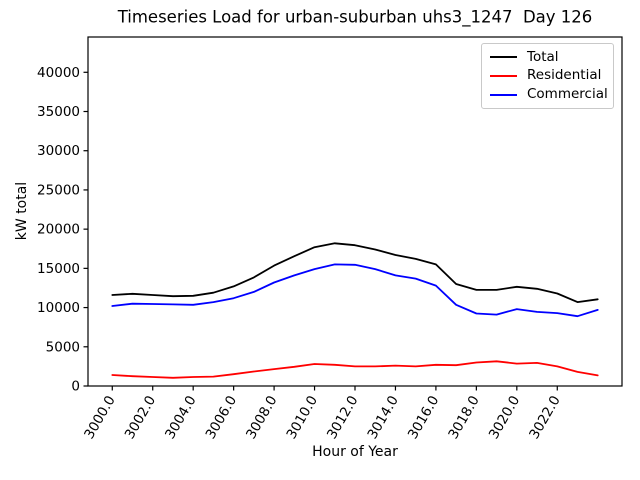  I want to click on x-tick-label: 3010.0, so click(302, 417).